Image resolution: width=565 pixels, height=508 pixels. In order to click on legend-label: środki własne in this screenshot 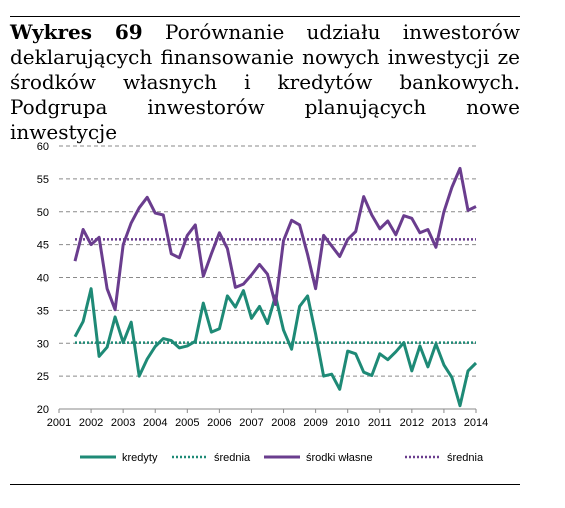, I will do `click(339, 458)`.